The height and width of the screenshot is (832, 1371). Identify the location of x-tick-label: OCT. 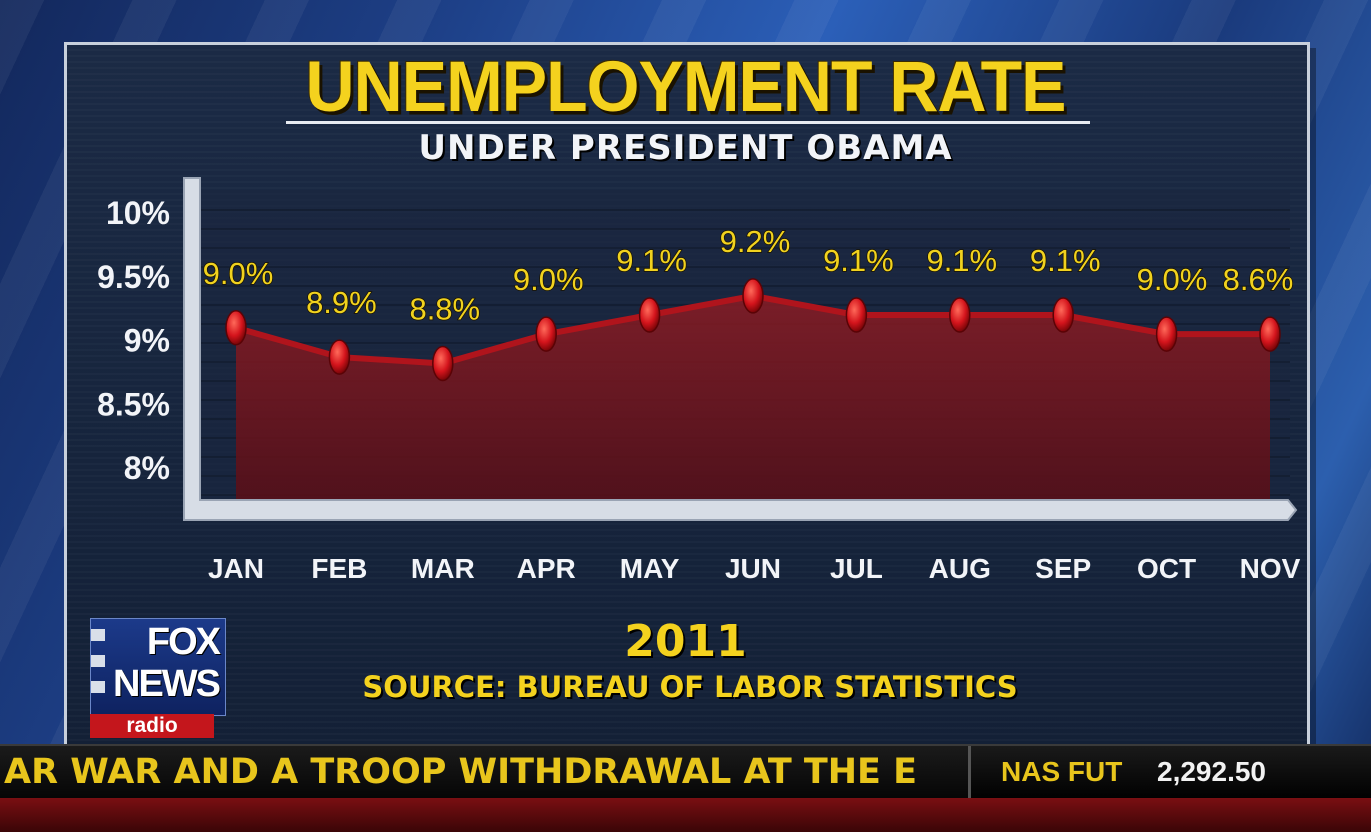
(1166, 568).